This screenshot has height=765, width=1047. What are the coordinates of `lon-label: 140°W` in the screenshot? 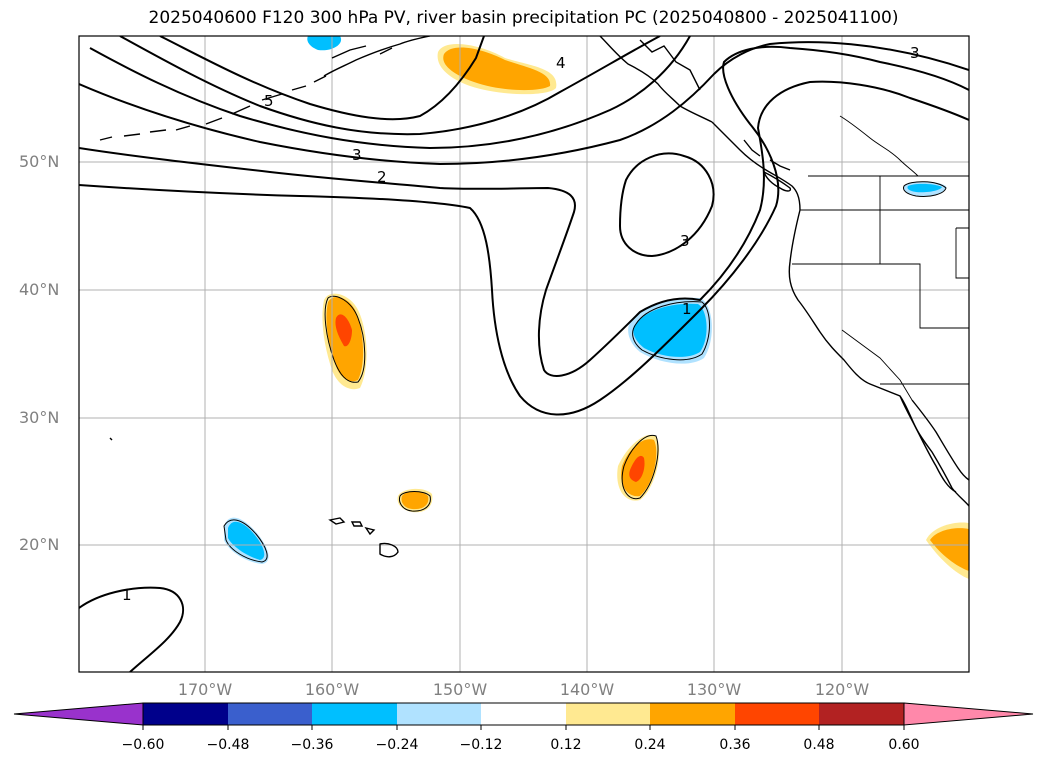 It's located at (587, 689).